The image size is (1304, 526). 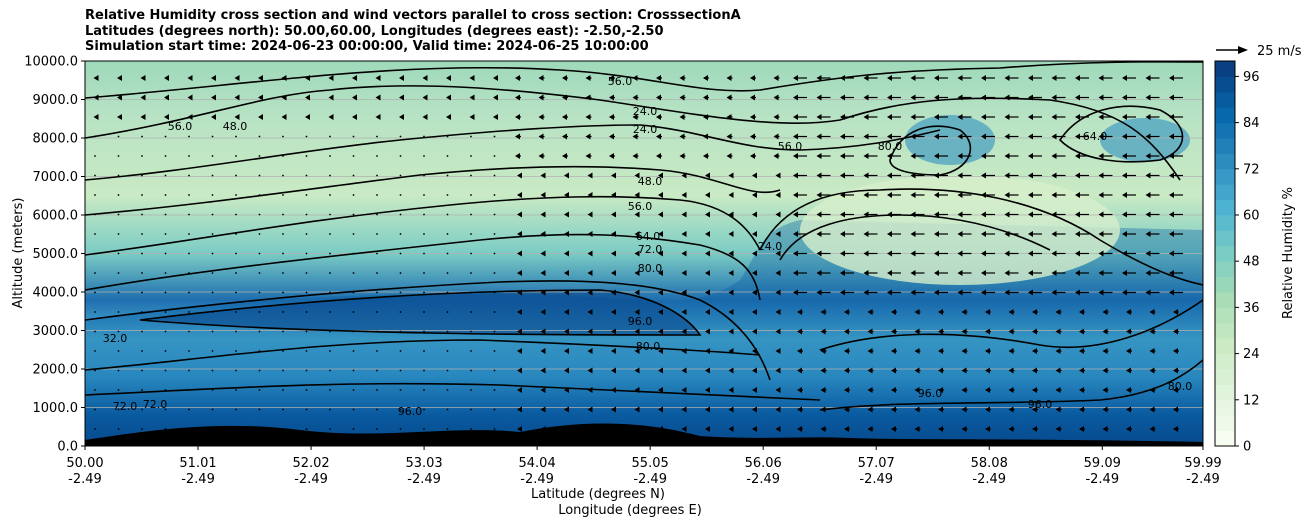 What do you see at coordinates (648, 236) in the screenshot?
I see `contour-label: 64.0` at bounding box center [648, 236].